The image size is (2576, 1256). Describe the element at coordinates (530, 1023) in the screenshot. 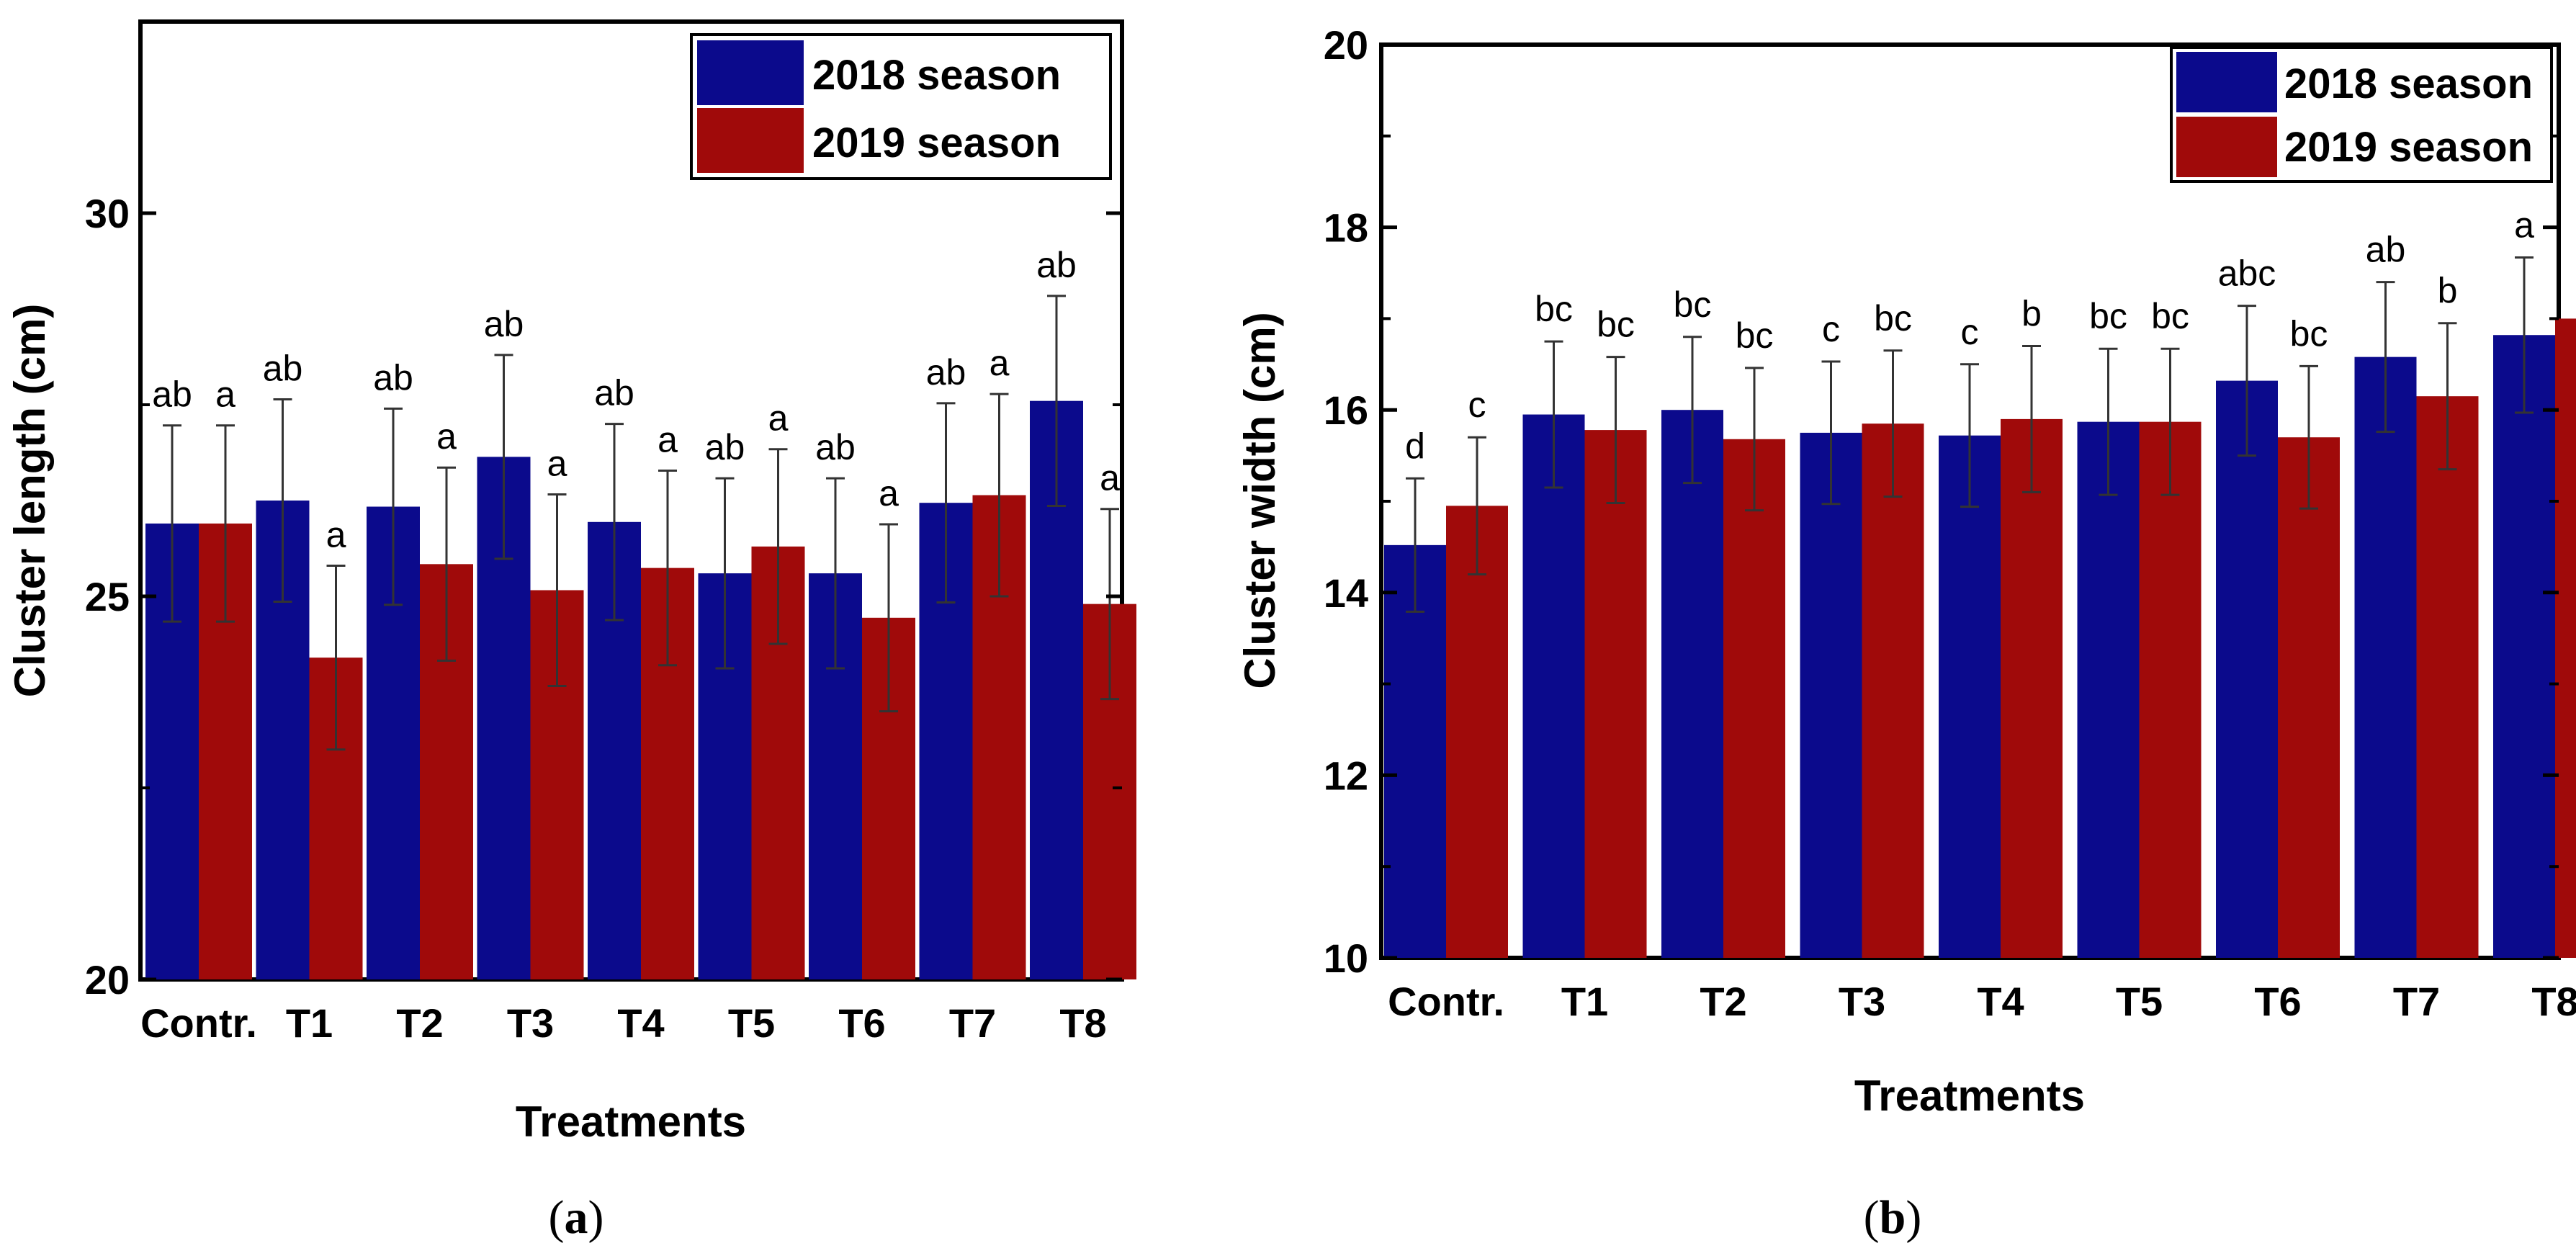

I see `x-tick-label: T3` at that location.